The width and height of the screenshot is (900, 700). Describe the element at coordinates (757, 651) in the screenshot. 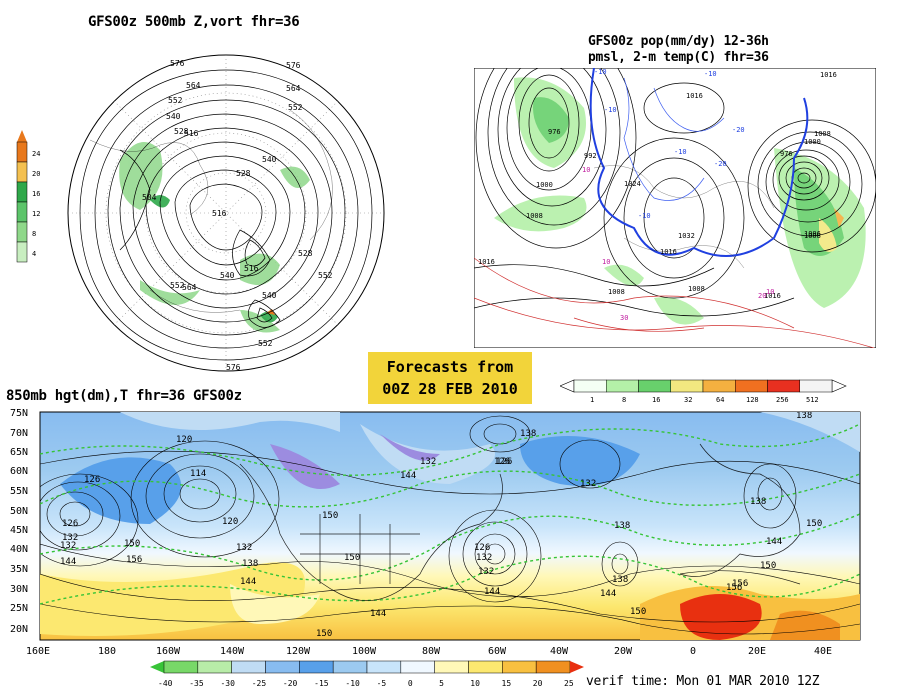

I see `lon-20e: 20E` at that location.